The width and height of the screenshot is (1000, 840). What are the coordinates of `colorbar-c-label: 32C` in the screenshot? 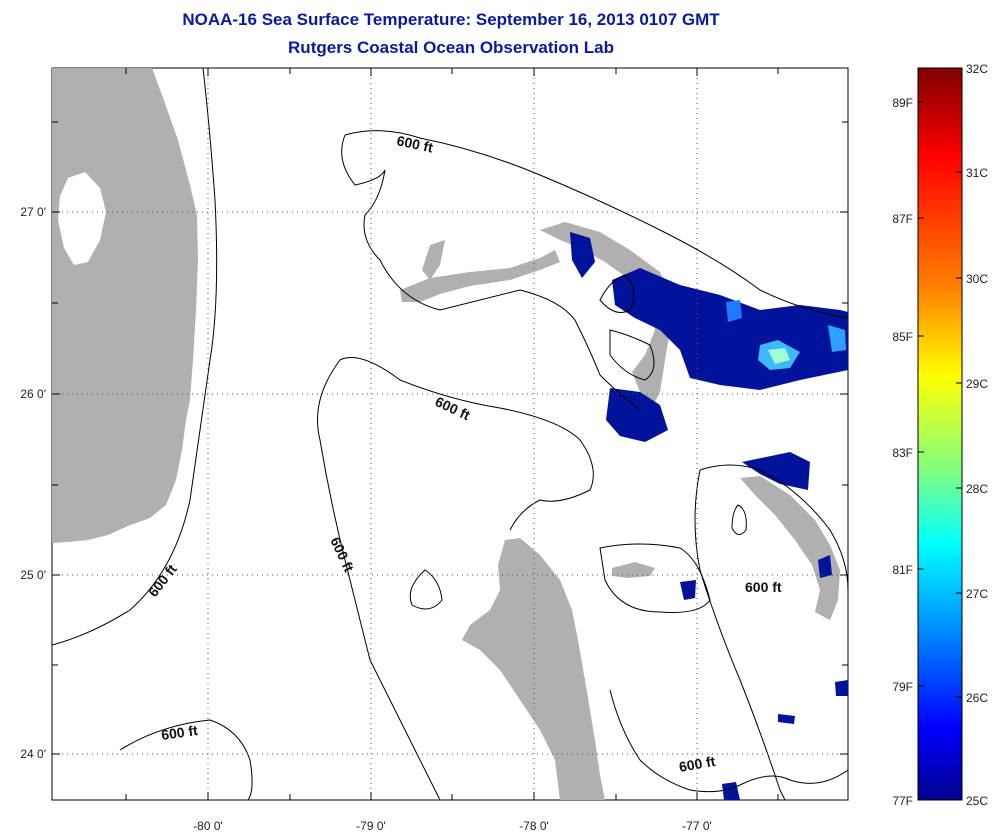 It's located at (977, 69).